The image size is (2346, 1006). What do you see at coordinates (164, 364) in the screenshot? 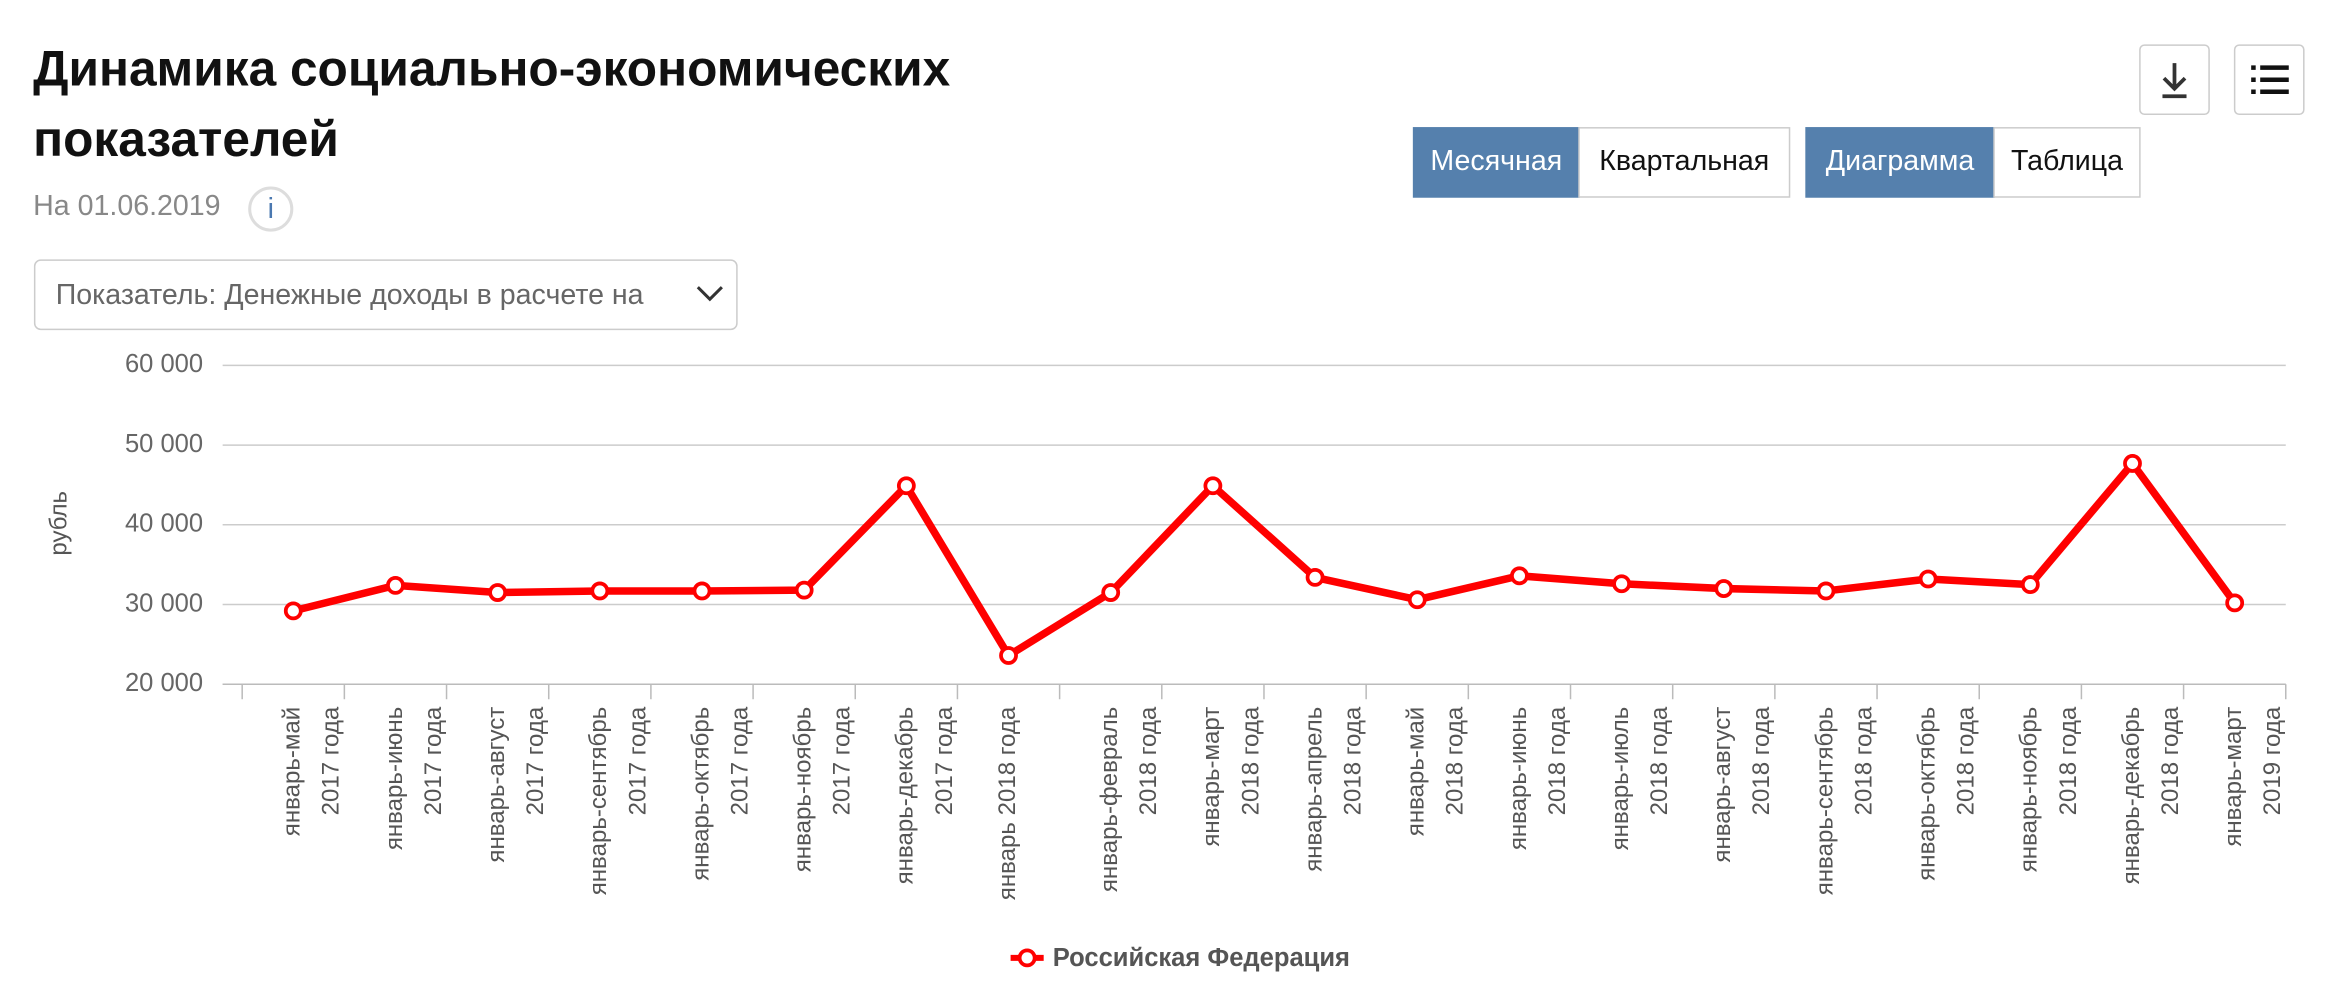
I see `y-tick-label: 60 000` at bounding box center [164, 364].